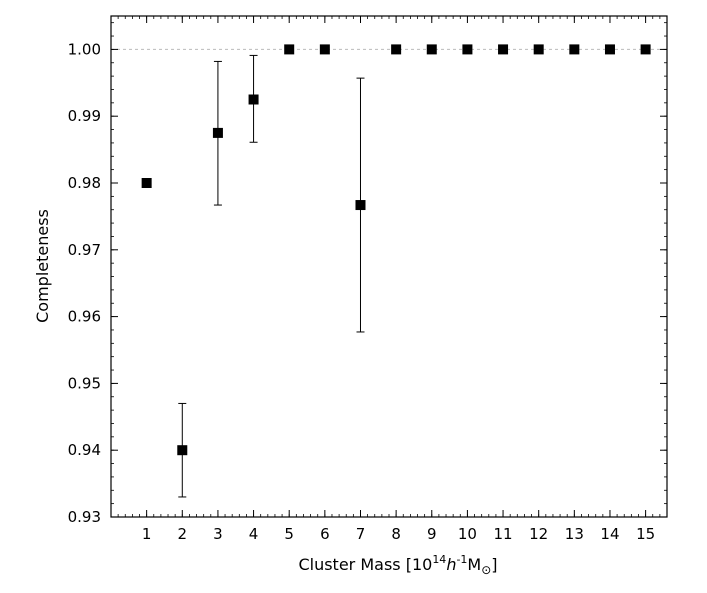 Image resolution: width=707 pixels, height=593 pixels. Describe the element at coordinates (42, 266) in the screenshot. I see `y-axis-label: Completeness` at that location.